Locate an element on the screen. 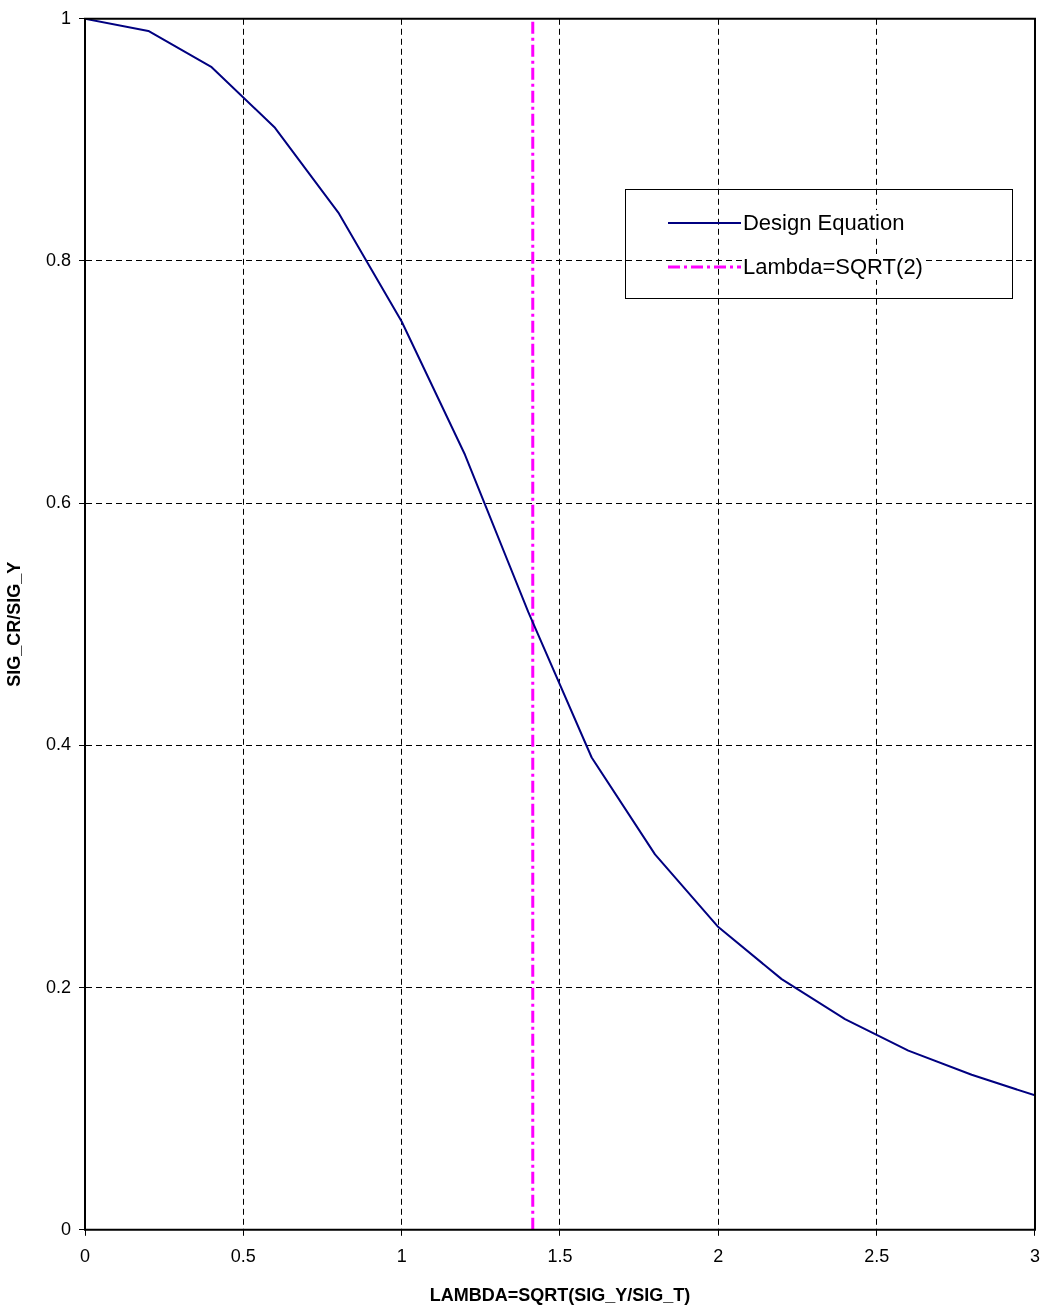 This screenshot has width=1050, height=1315. x-tick-label: 0 is located at coordinates (85, 1255).